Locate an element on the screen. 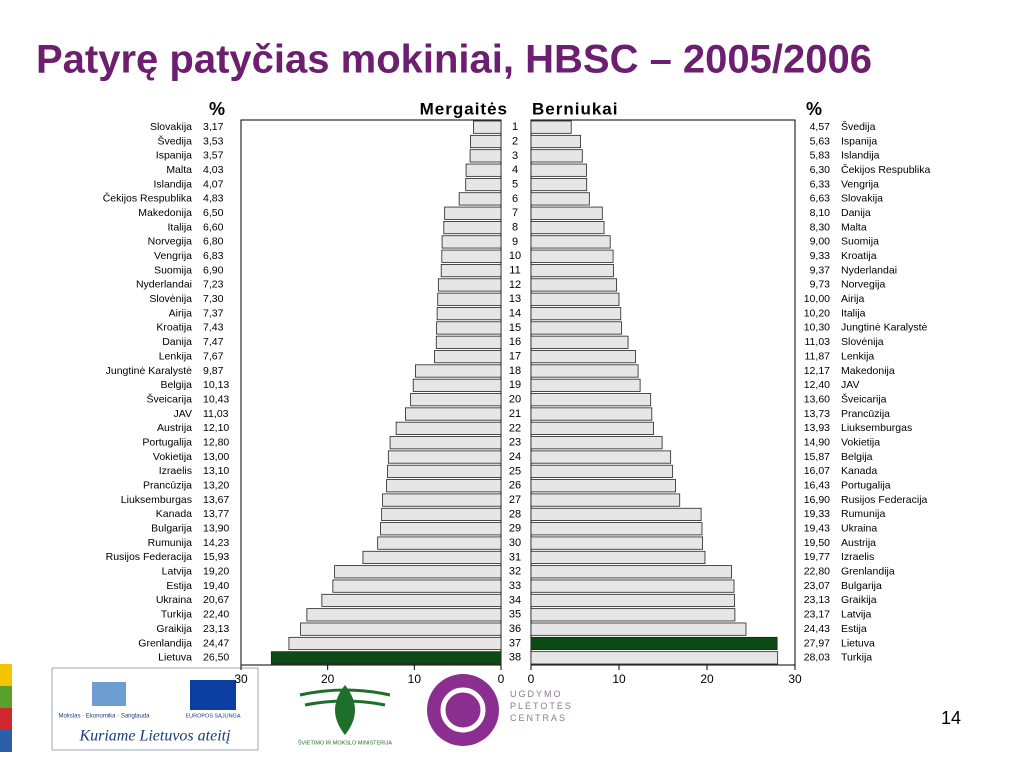  value-label: 16,07 is located at coordinates (817, 471).